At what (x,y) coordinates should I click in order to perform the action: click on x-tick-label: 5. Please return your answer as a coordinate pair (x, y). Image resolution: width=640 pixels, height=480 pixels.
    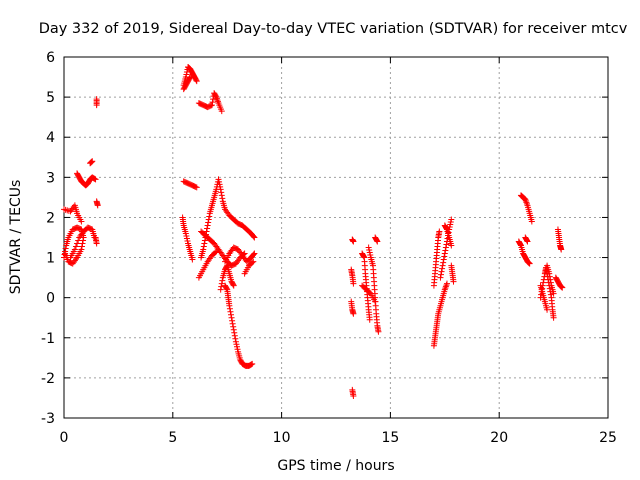
    Looking at the image, I should click on (172, 438).